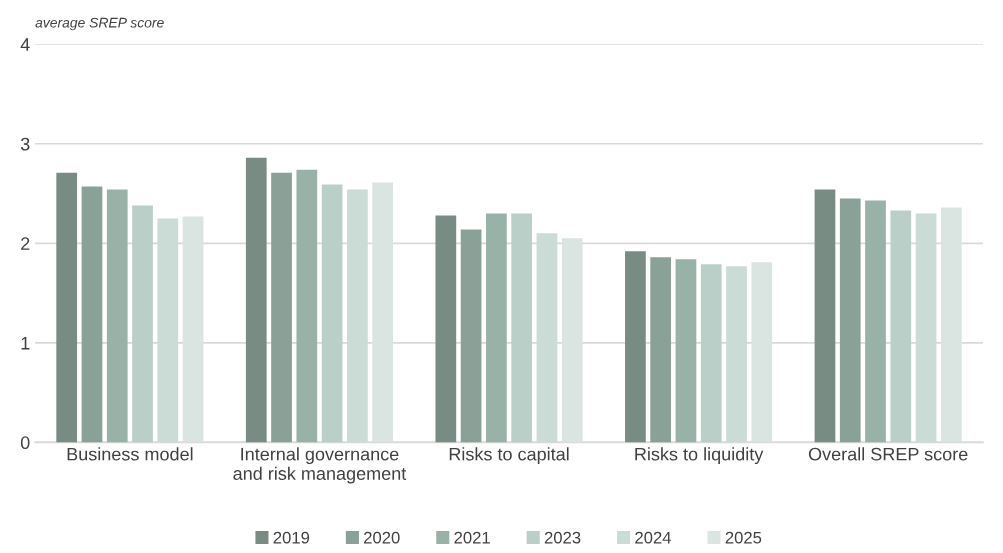  What do you see at coordinates (509, 456) in the screenshot?
I see `x-tick-label: Risks to capital` at bounding box center [509, 456].